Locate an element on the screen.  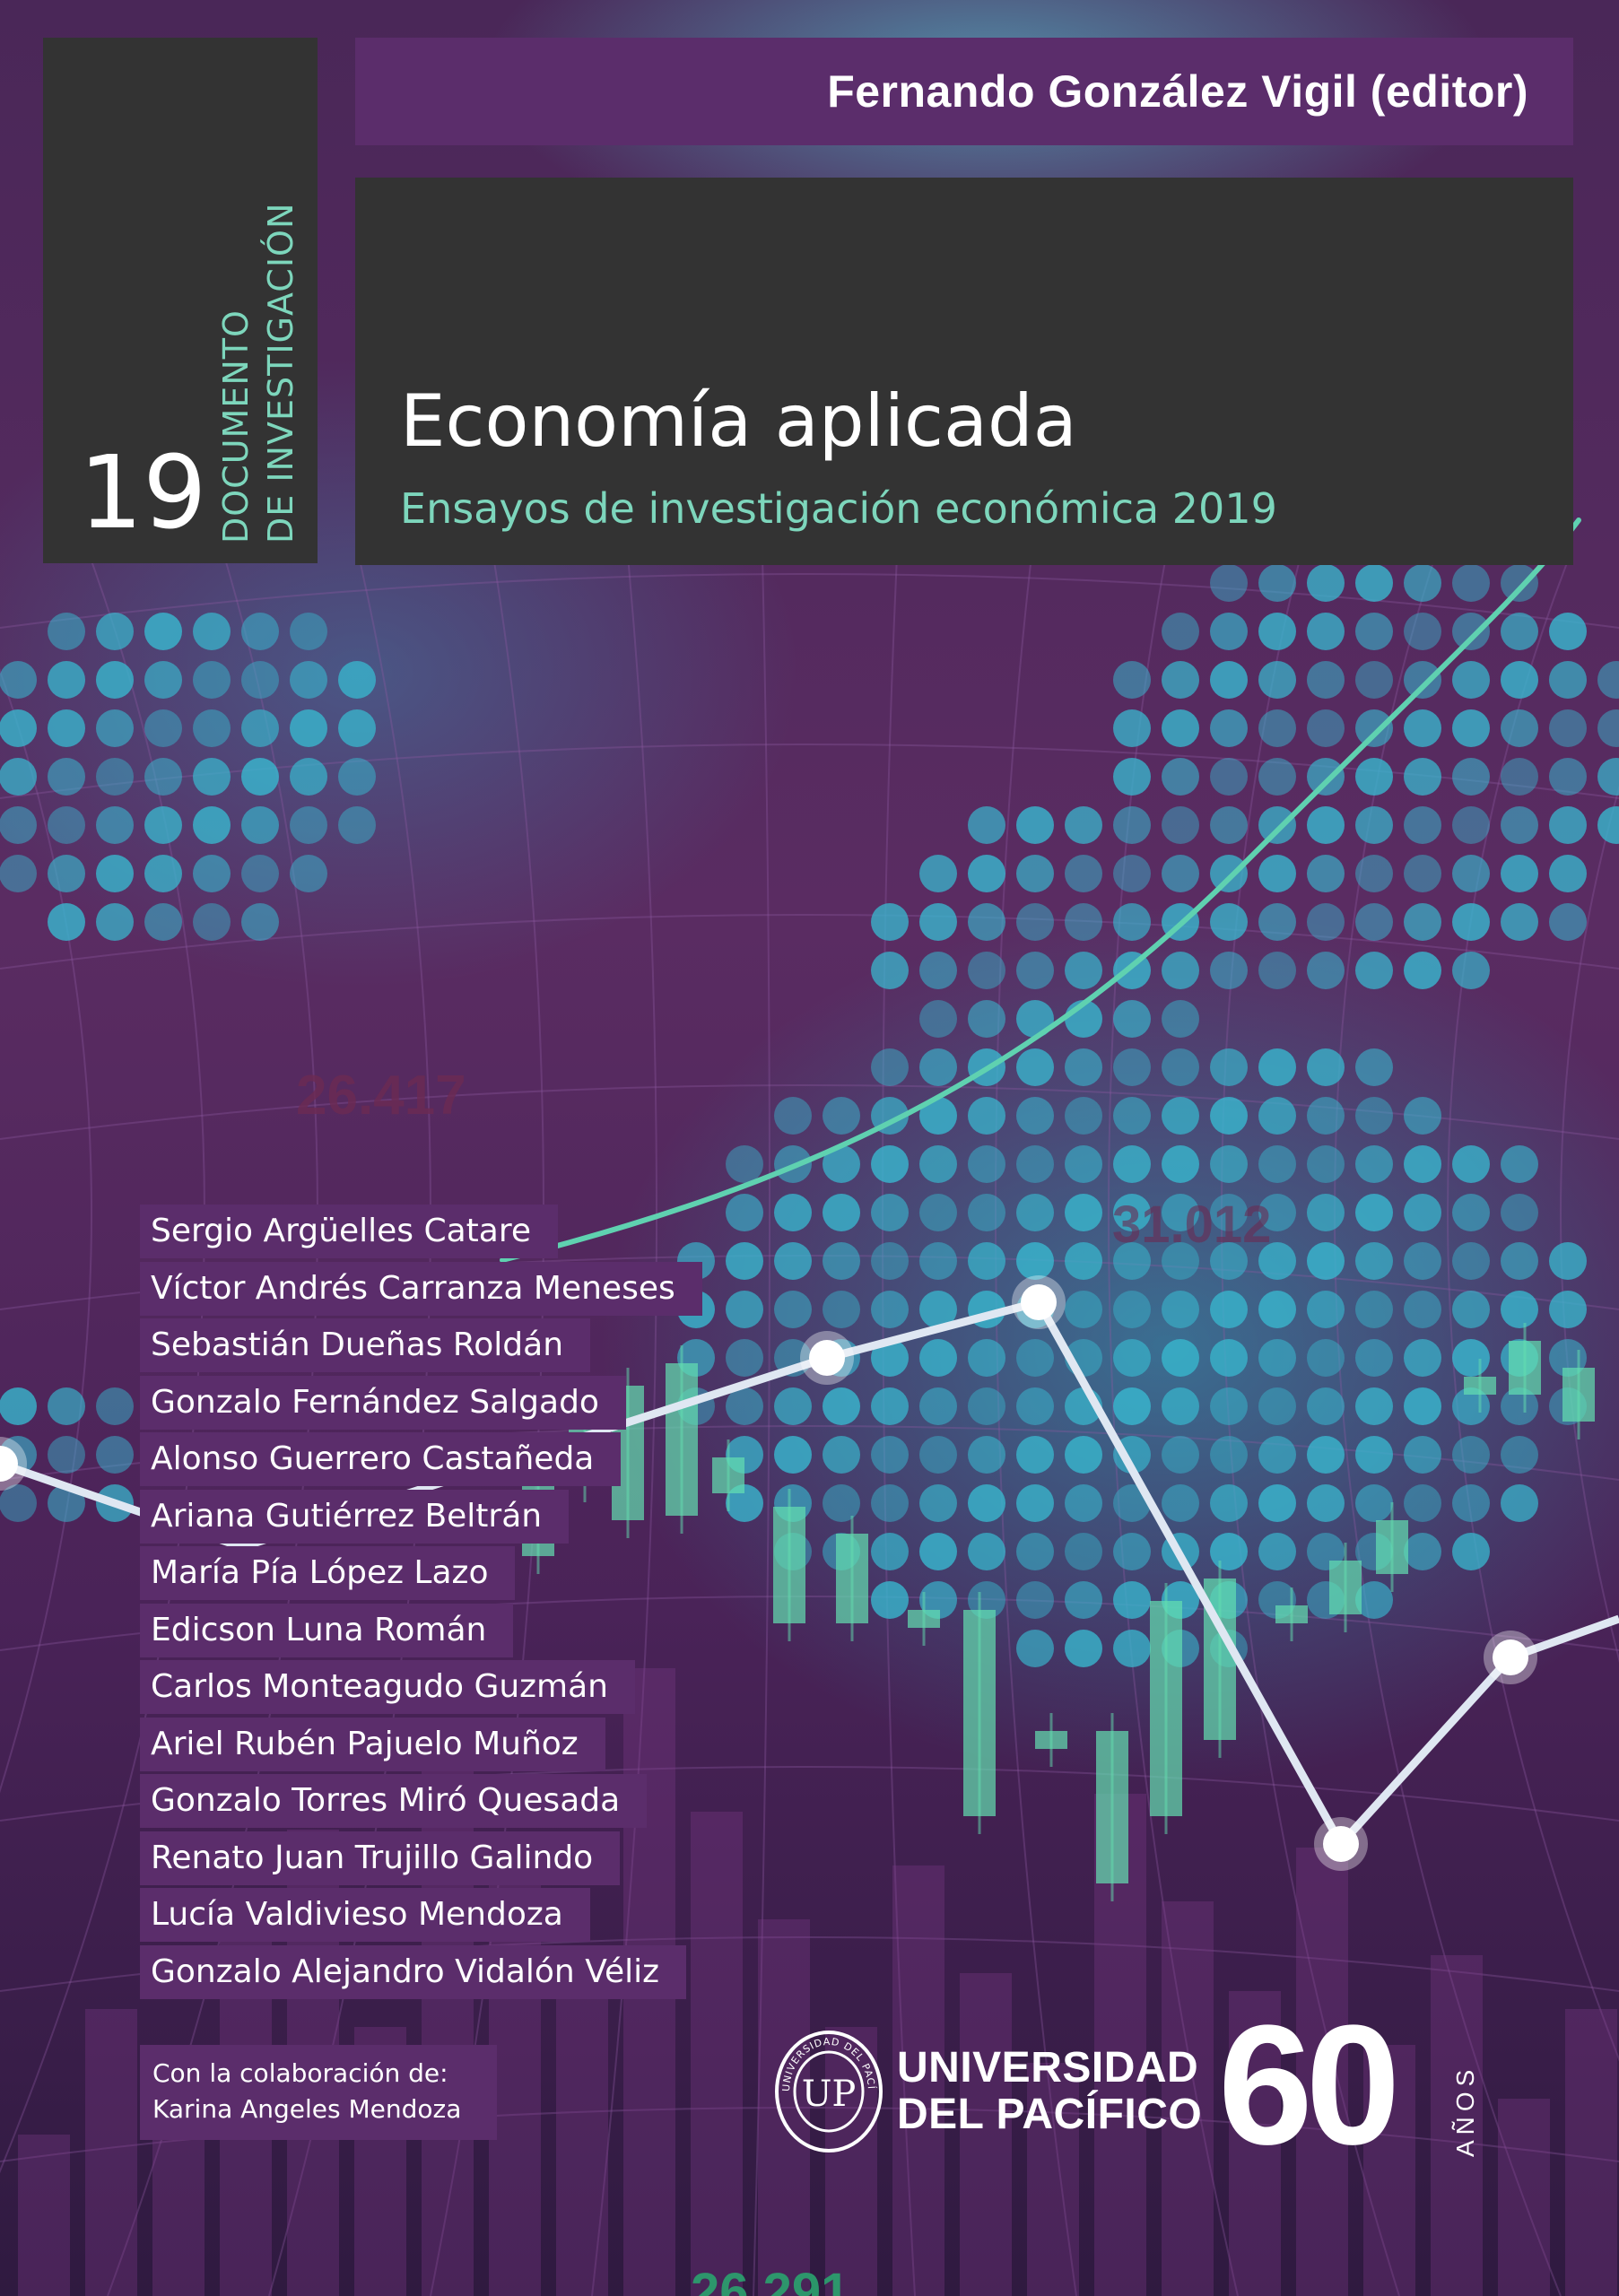
background-figure: 26.291 is located at coordinates (770, 2279).